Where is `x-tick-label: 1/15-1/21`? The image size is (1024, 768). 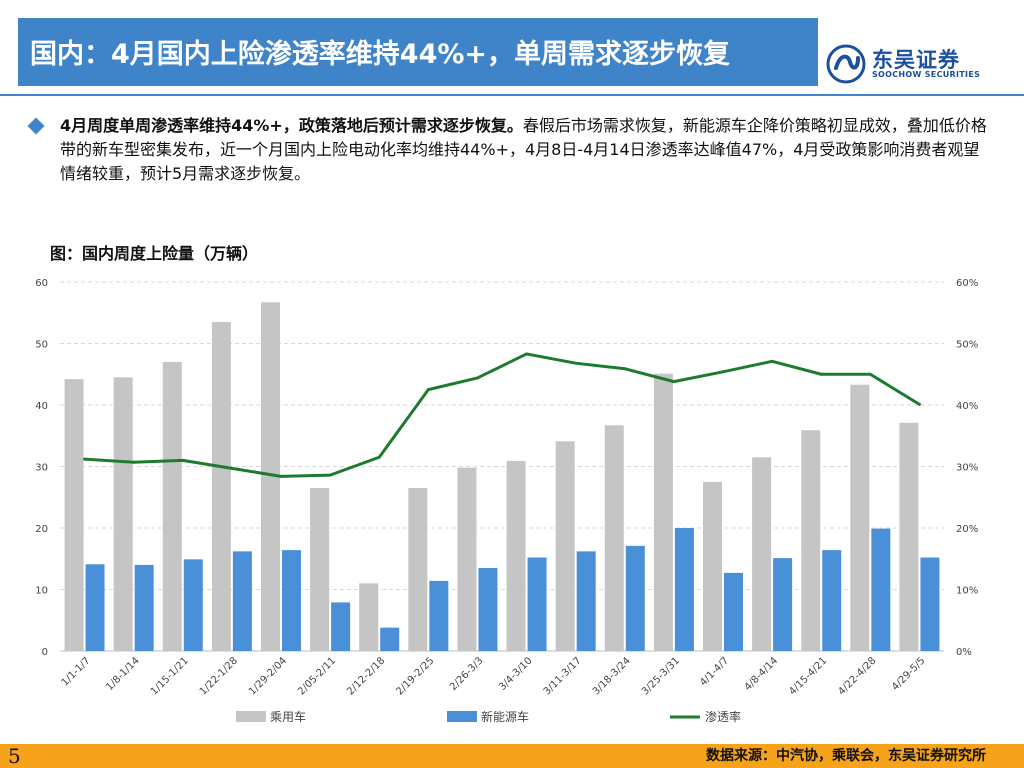 x-tick-label: 1/15-1/21 is located at coordinates (170, 676).